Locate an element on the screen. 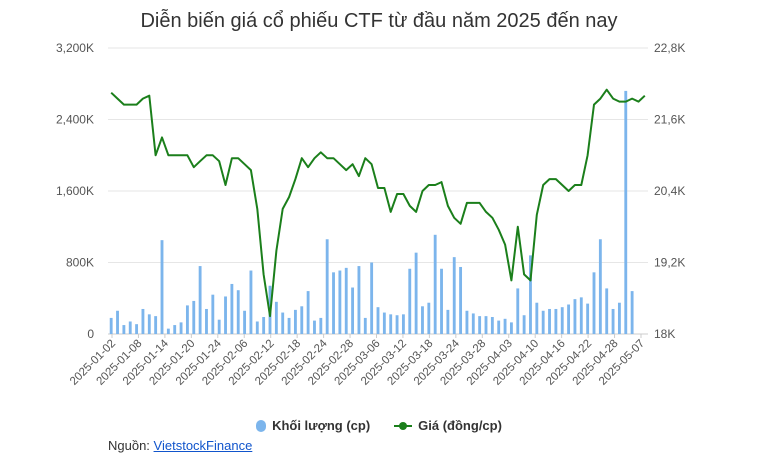  right-axis-tick-label: 20,4K is located at coordinates (669, 191).